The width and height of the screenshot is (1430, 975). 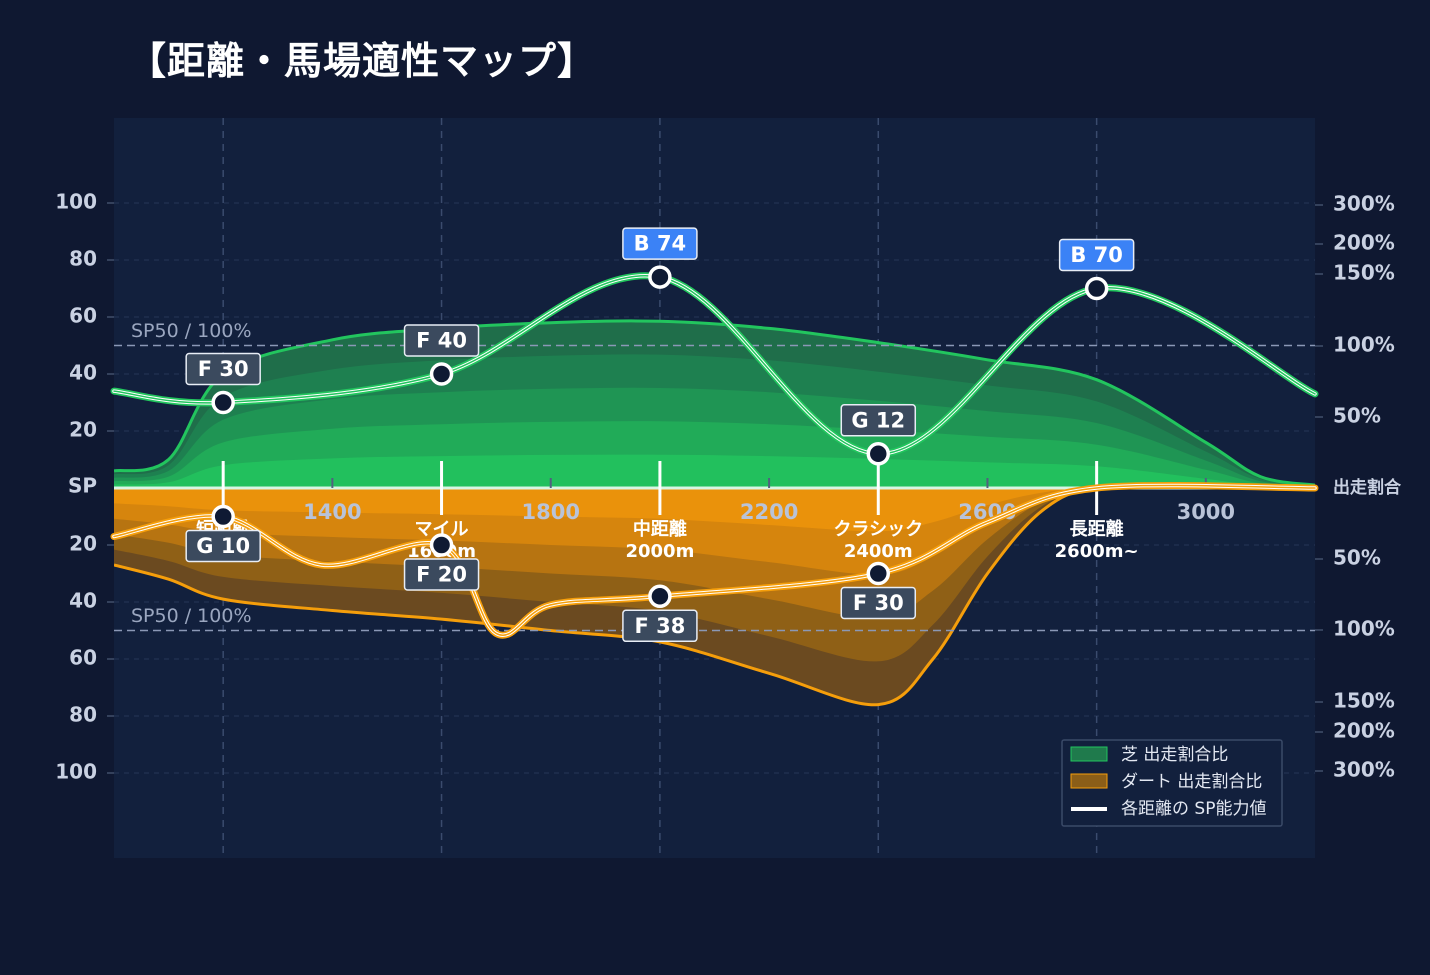 What do you see at coordinates (878, 551) in the screenshot?
I see `category-distance-3: 2400m` at bounding box center [878, 551].